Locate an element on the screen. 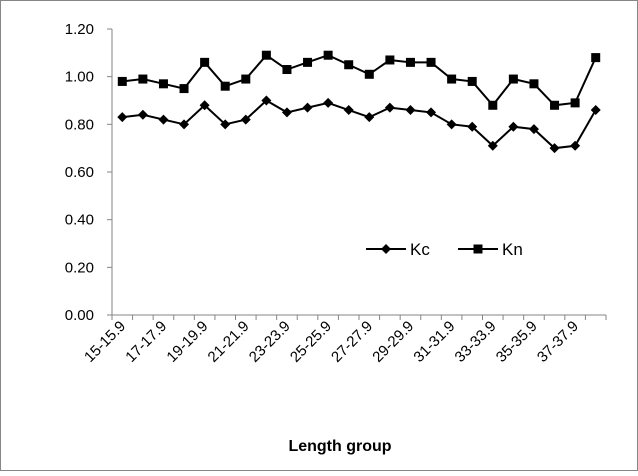 This screenshot has height=476, width=638. x-axis-title: Length group is located at coordinates (339, 446).